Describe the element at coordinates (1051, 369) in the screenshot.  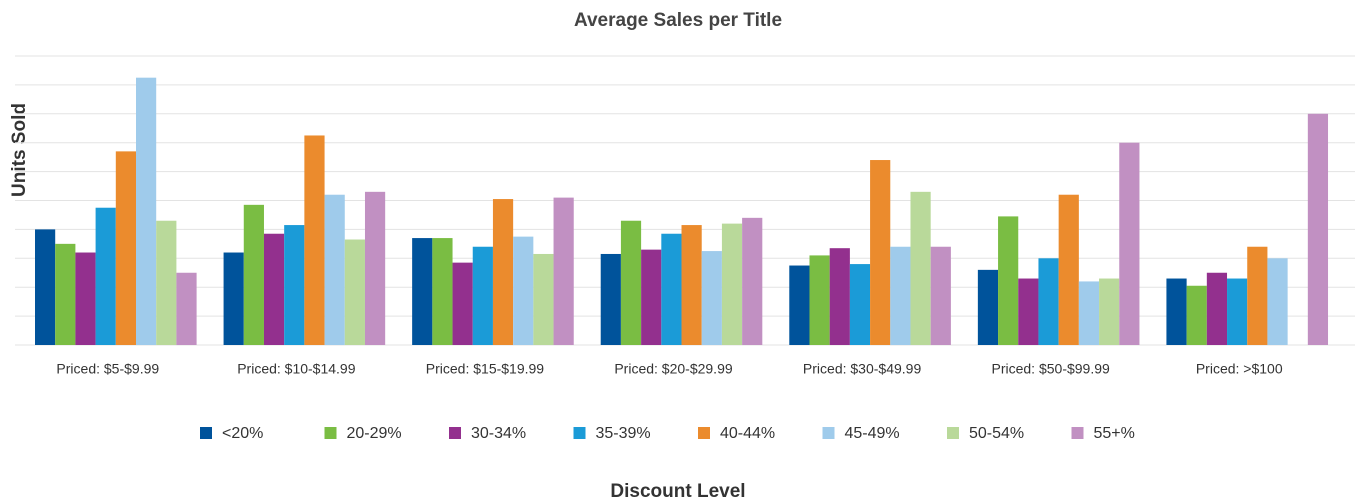
I see `x-tick-label: Priced: $50-$99.99` at that location.